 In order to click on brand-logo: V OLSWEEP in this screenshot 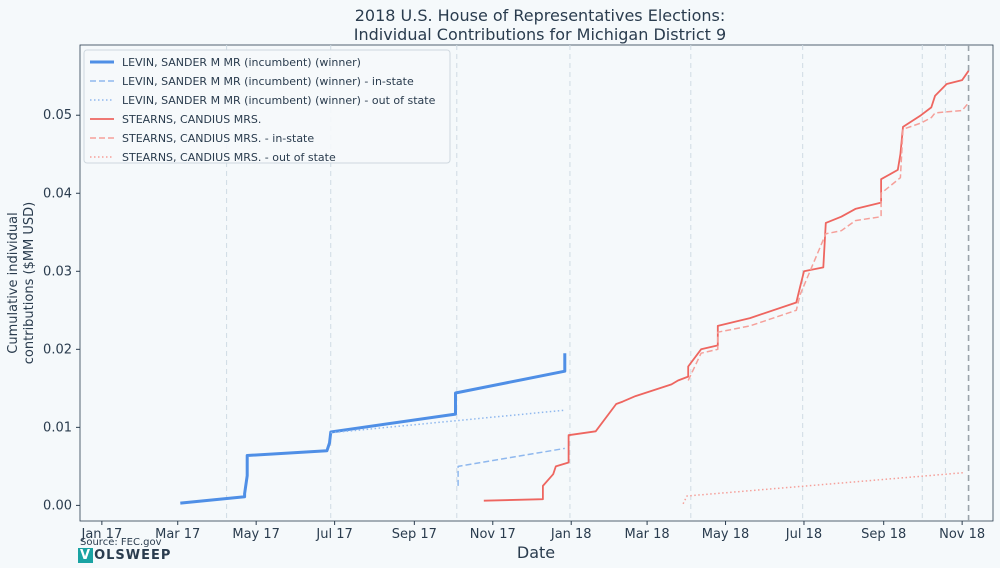, I will do `click(124, 555)`.